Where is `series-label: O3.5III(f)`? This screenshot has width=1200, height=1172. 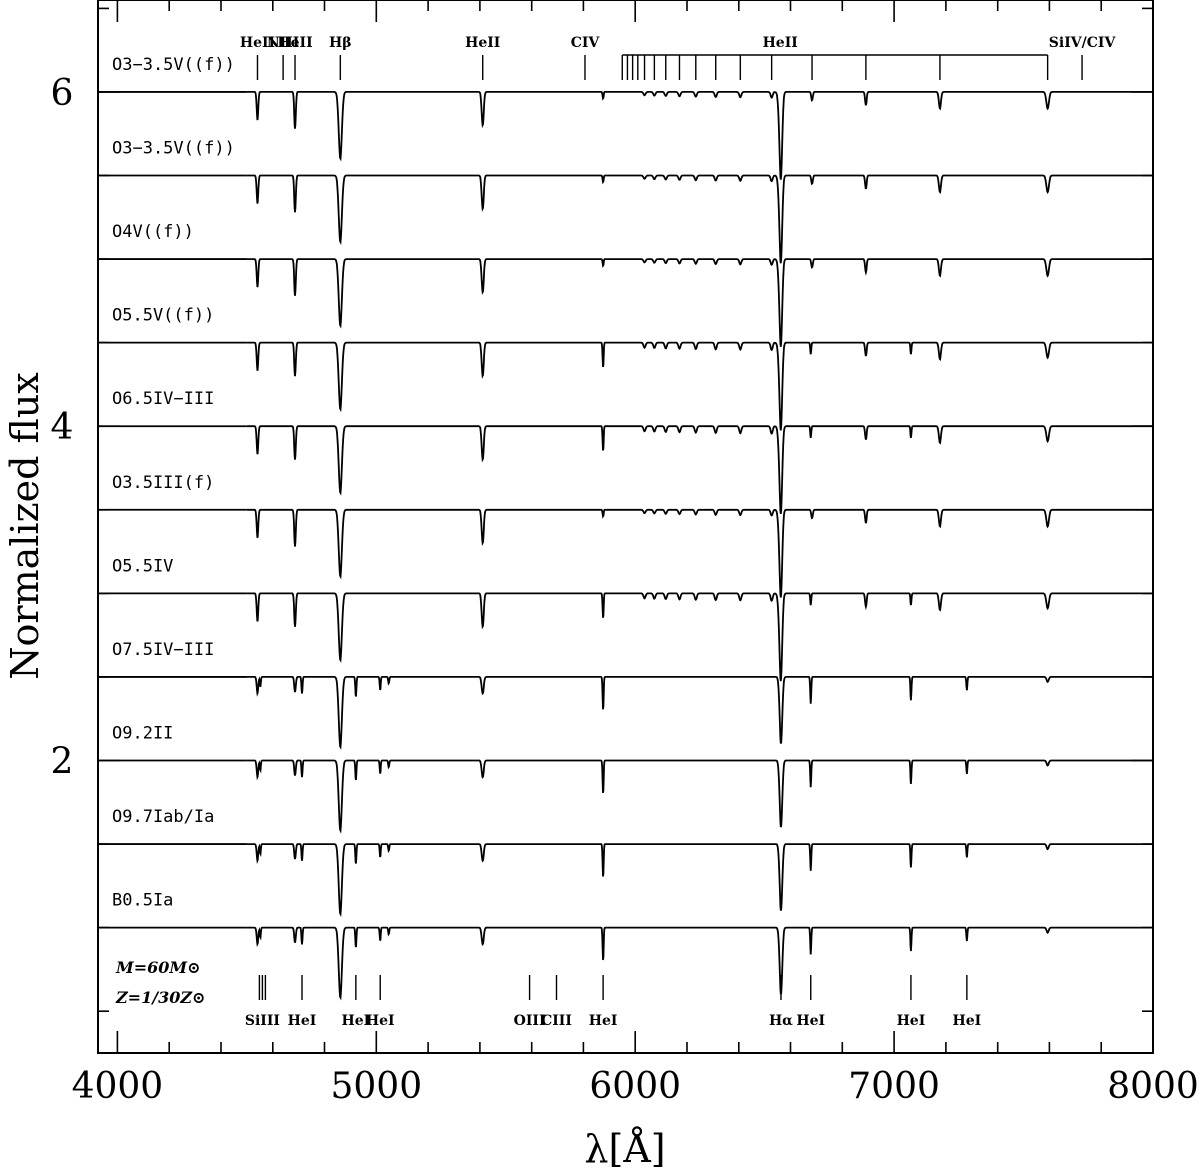
series-label: O3.5III(f) is located at coordinates (163, 483).